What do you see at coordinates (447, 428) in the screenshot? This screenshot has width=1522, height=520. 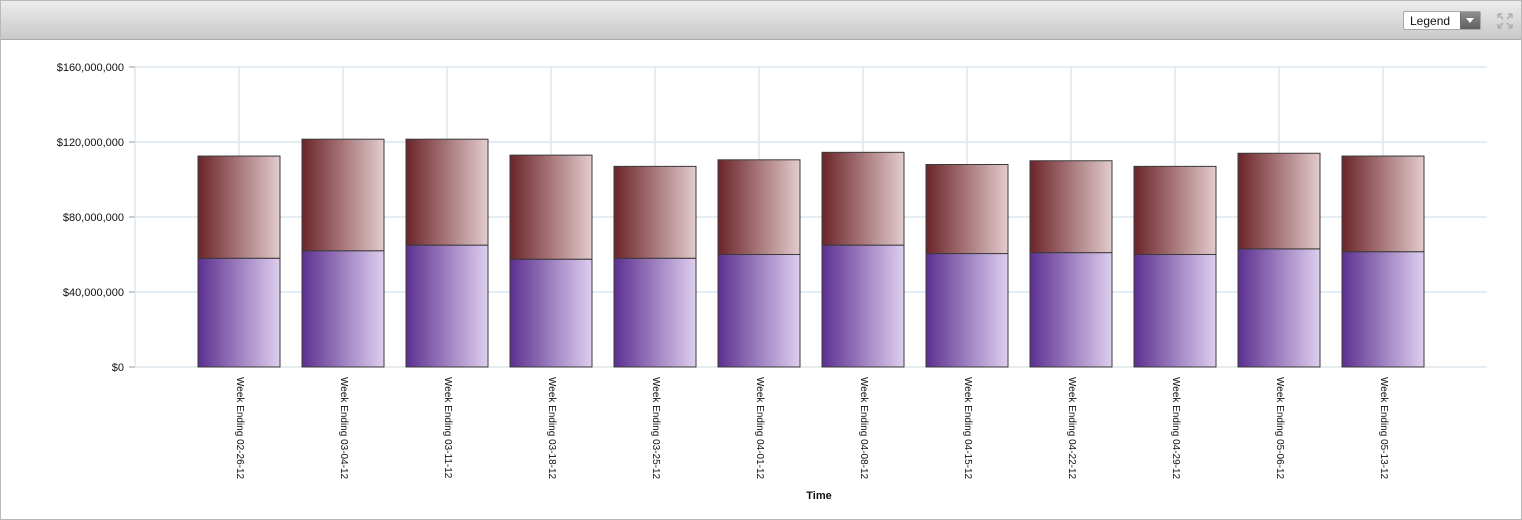 I see `x-tick-label: Week Ending 03-11-12` at bounding box center [447, 428].